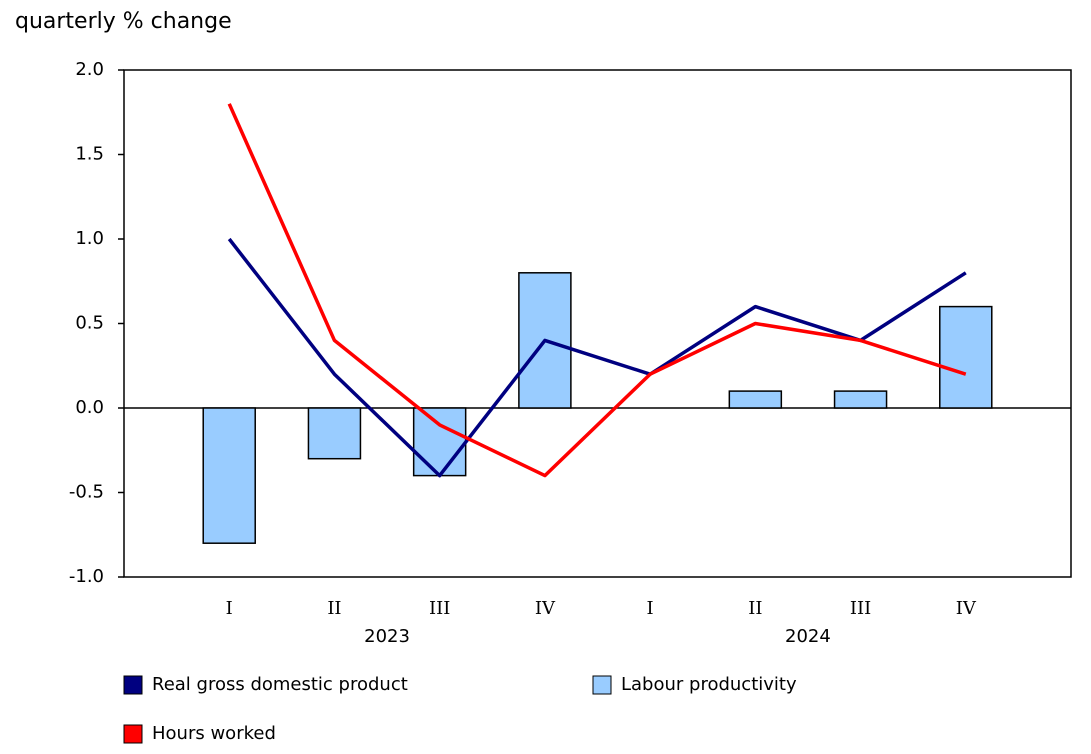 This screenshot has height=754, width=1091. What do you see at coordinates (86, 576) in the screenshot?
I see `y-tick-label: -1.0` at bounding box center [86, 576].